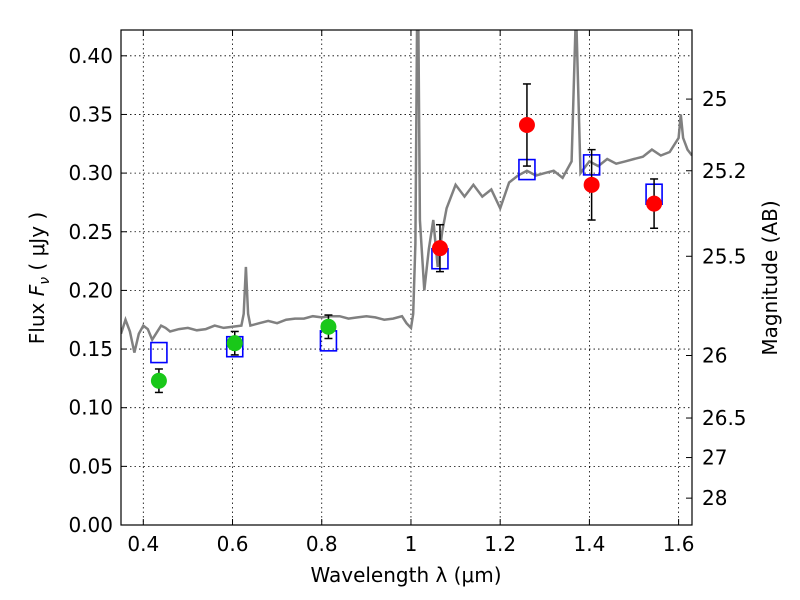 Image resolution: width=800 pixels, height=600 pixels. Describe the element at coordinates (714, 99) in the screenshot. I see `mag-tick-label: 25` at that location.